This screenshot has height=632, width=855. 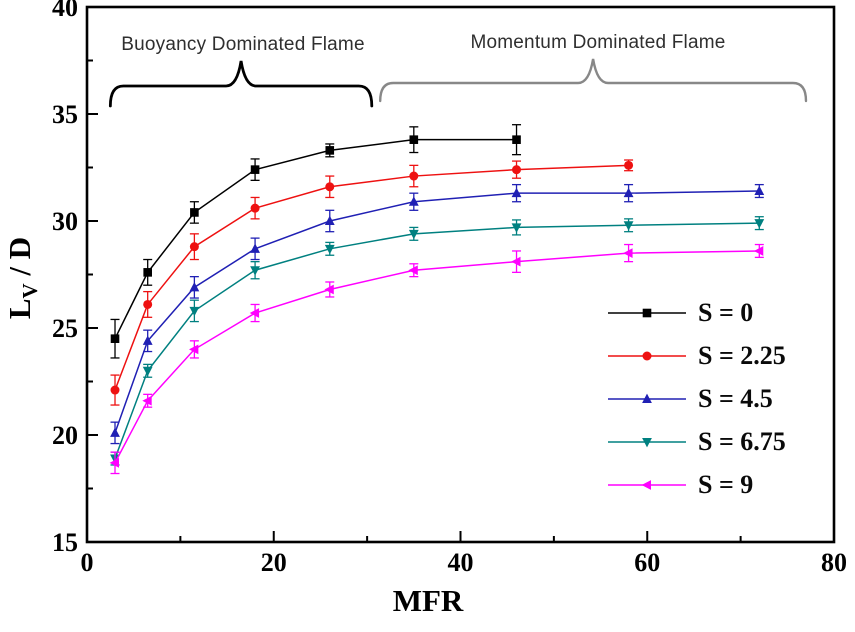 I want to click on svg-text: 80, so click(x=834, y=562).